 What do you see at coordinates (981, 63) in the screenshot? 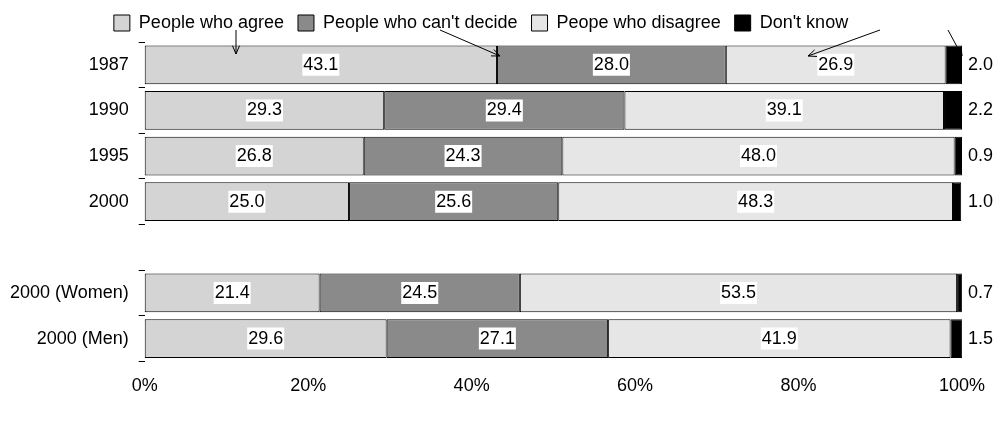
I see `data-label: 2.0` at bounding box center [981, 63].